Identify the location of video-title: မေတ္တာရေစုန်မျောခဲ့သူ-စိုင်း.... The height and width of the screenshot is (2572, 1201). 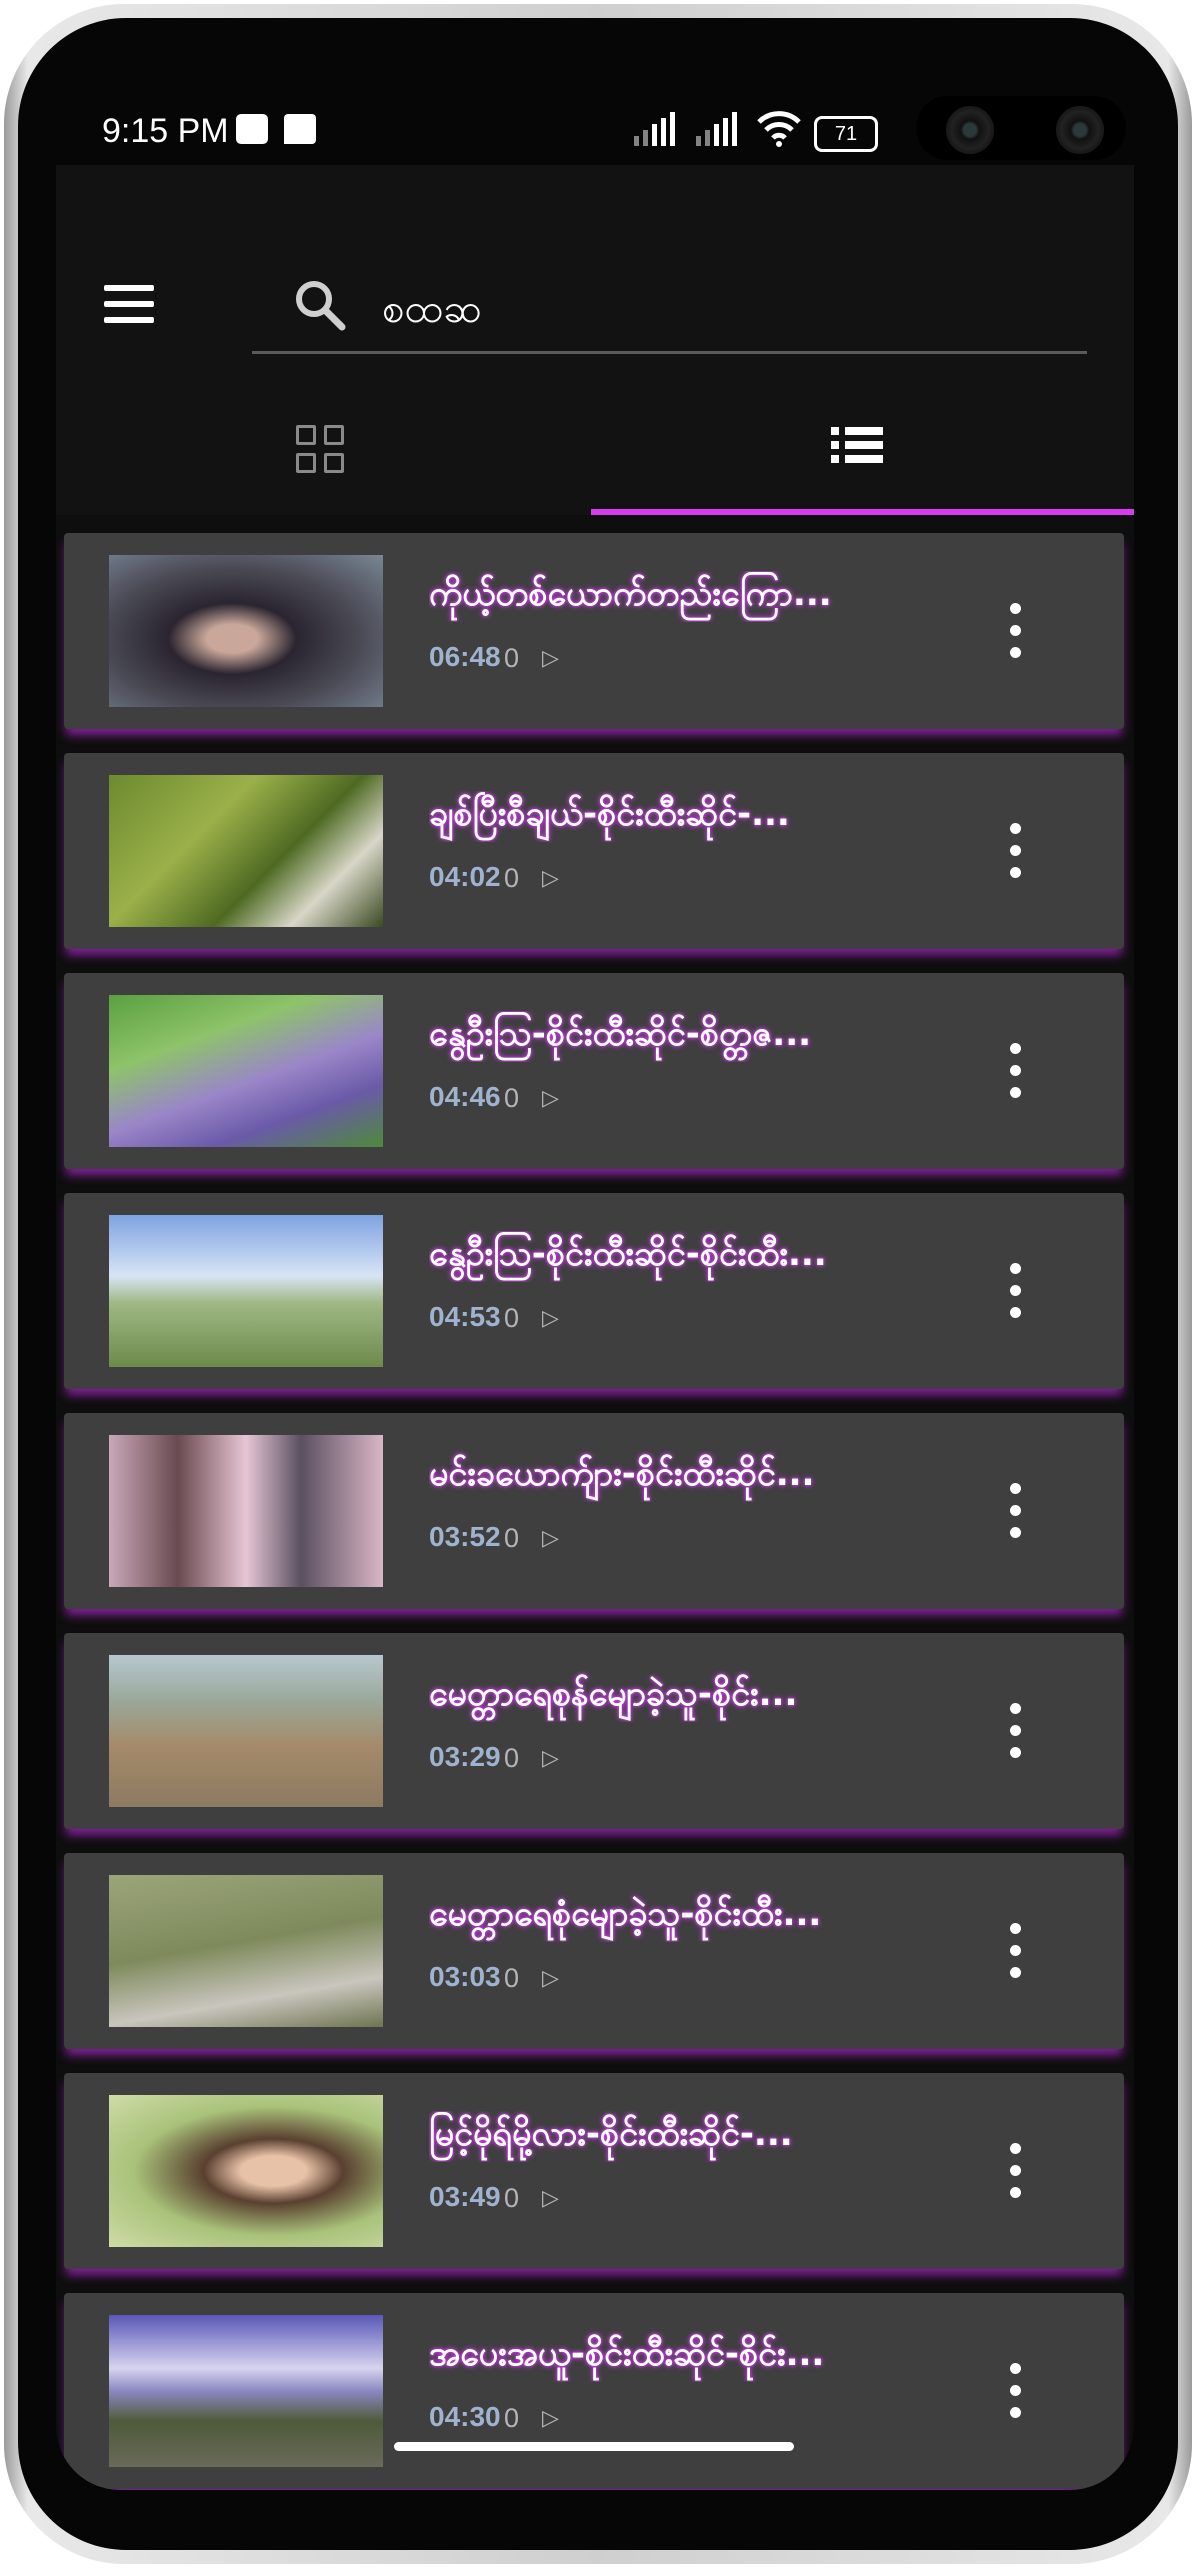
(613, 1694).